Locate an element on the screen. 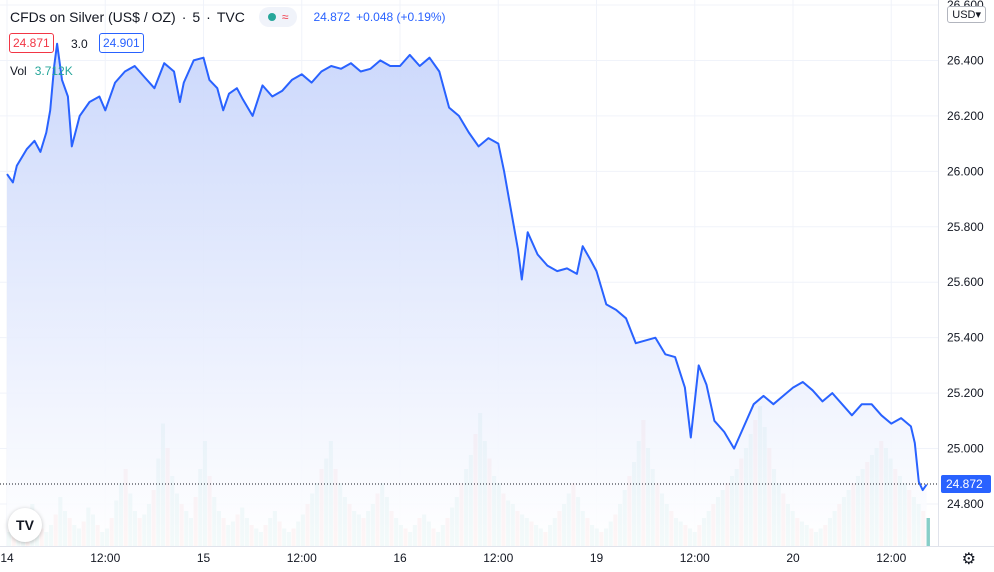 This screenshot has width=994, height=572. y-tick-label: 26.400 is located at coordinates (965, 60).